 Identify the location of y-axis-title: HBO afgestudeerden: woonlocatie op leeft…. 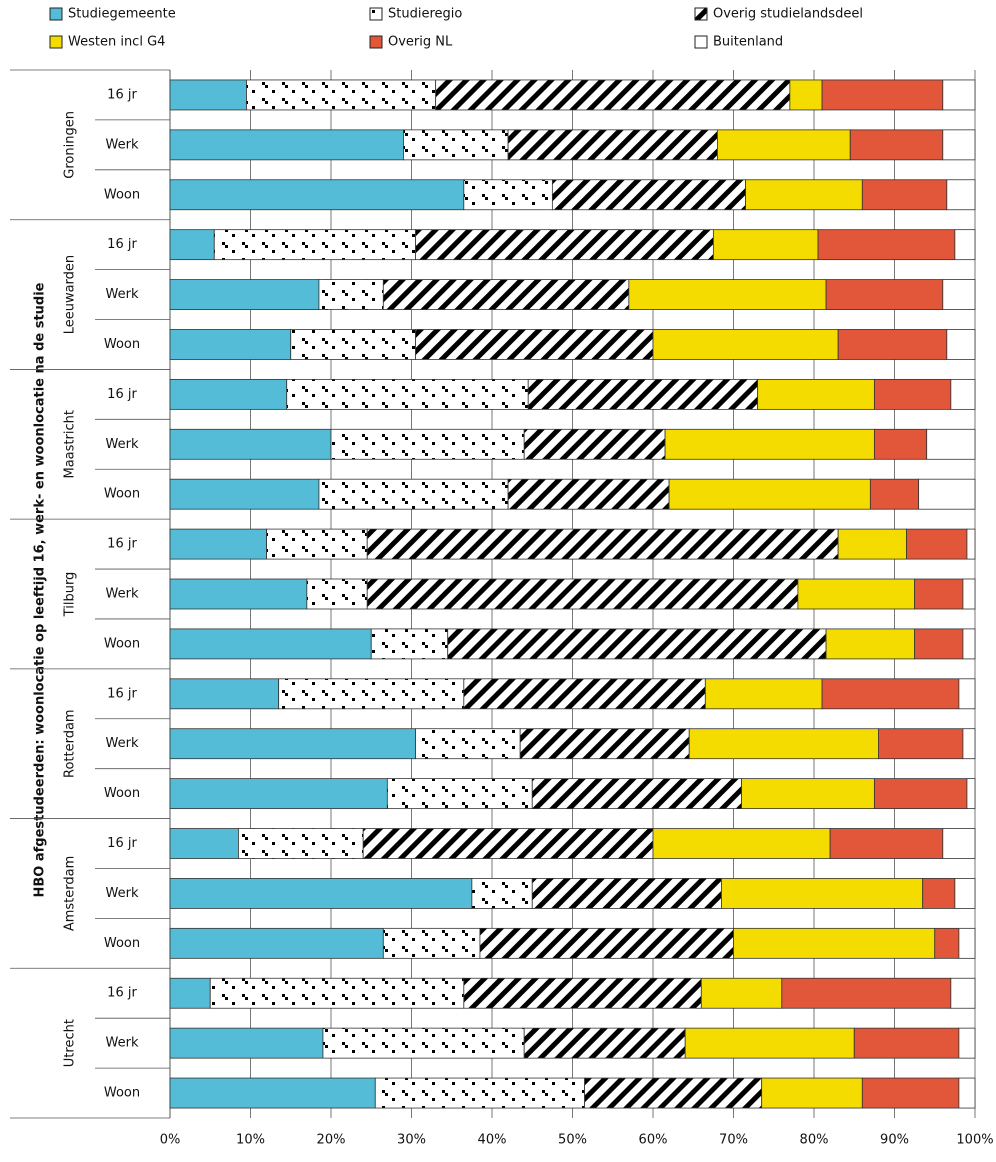
(40, 589).